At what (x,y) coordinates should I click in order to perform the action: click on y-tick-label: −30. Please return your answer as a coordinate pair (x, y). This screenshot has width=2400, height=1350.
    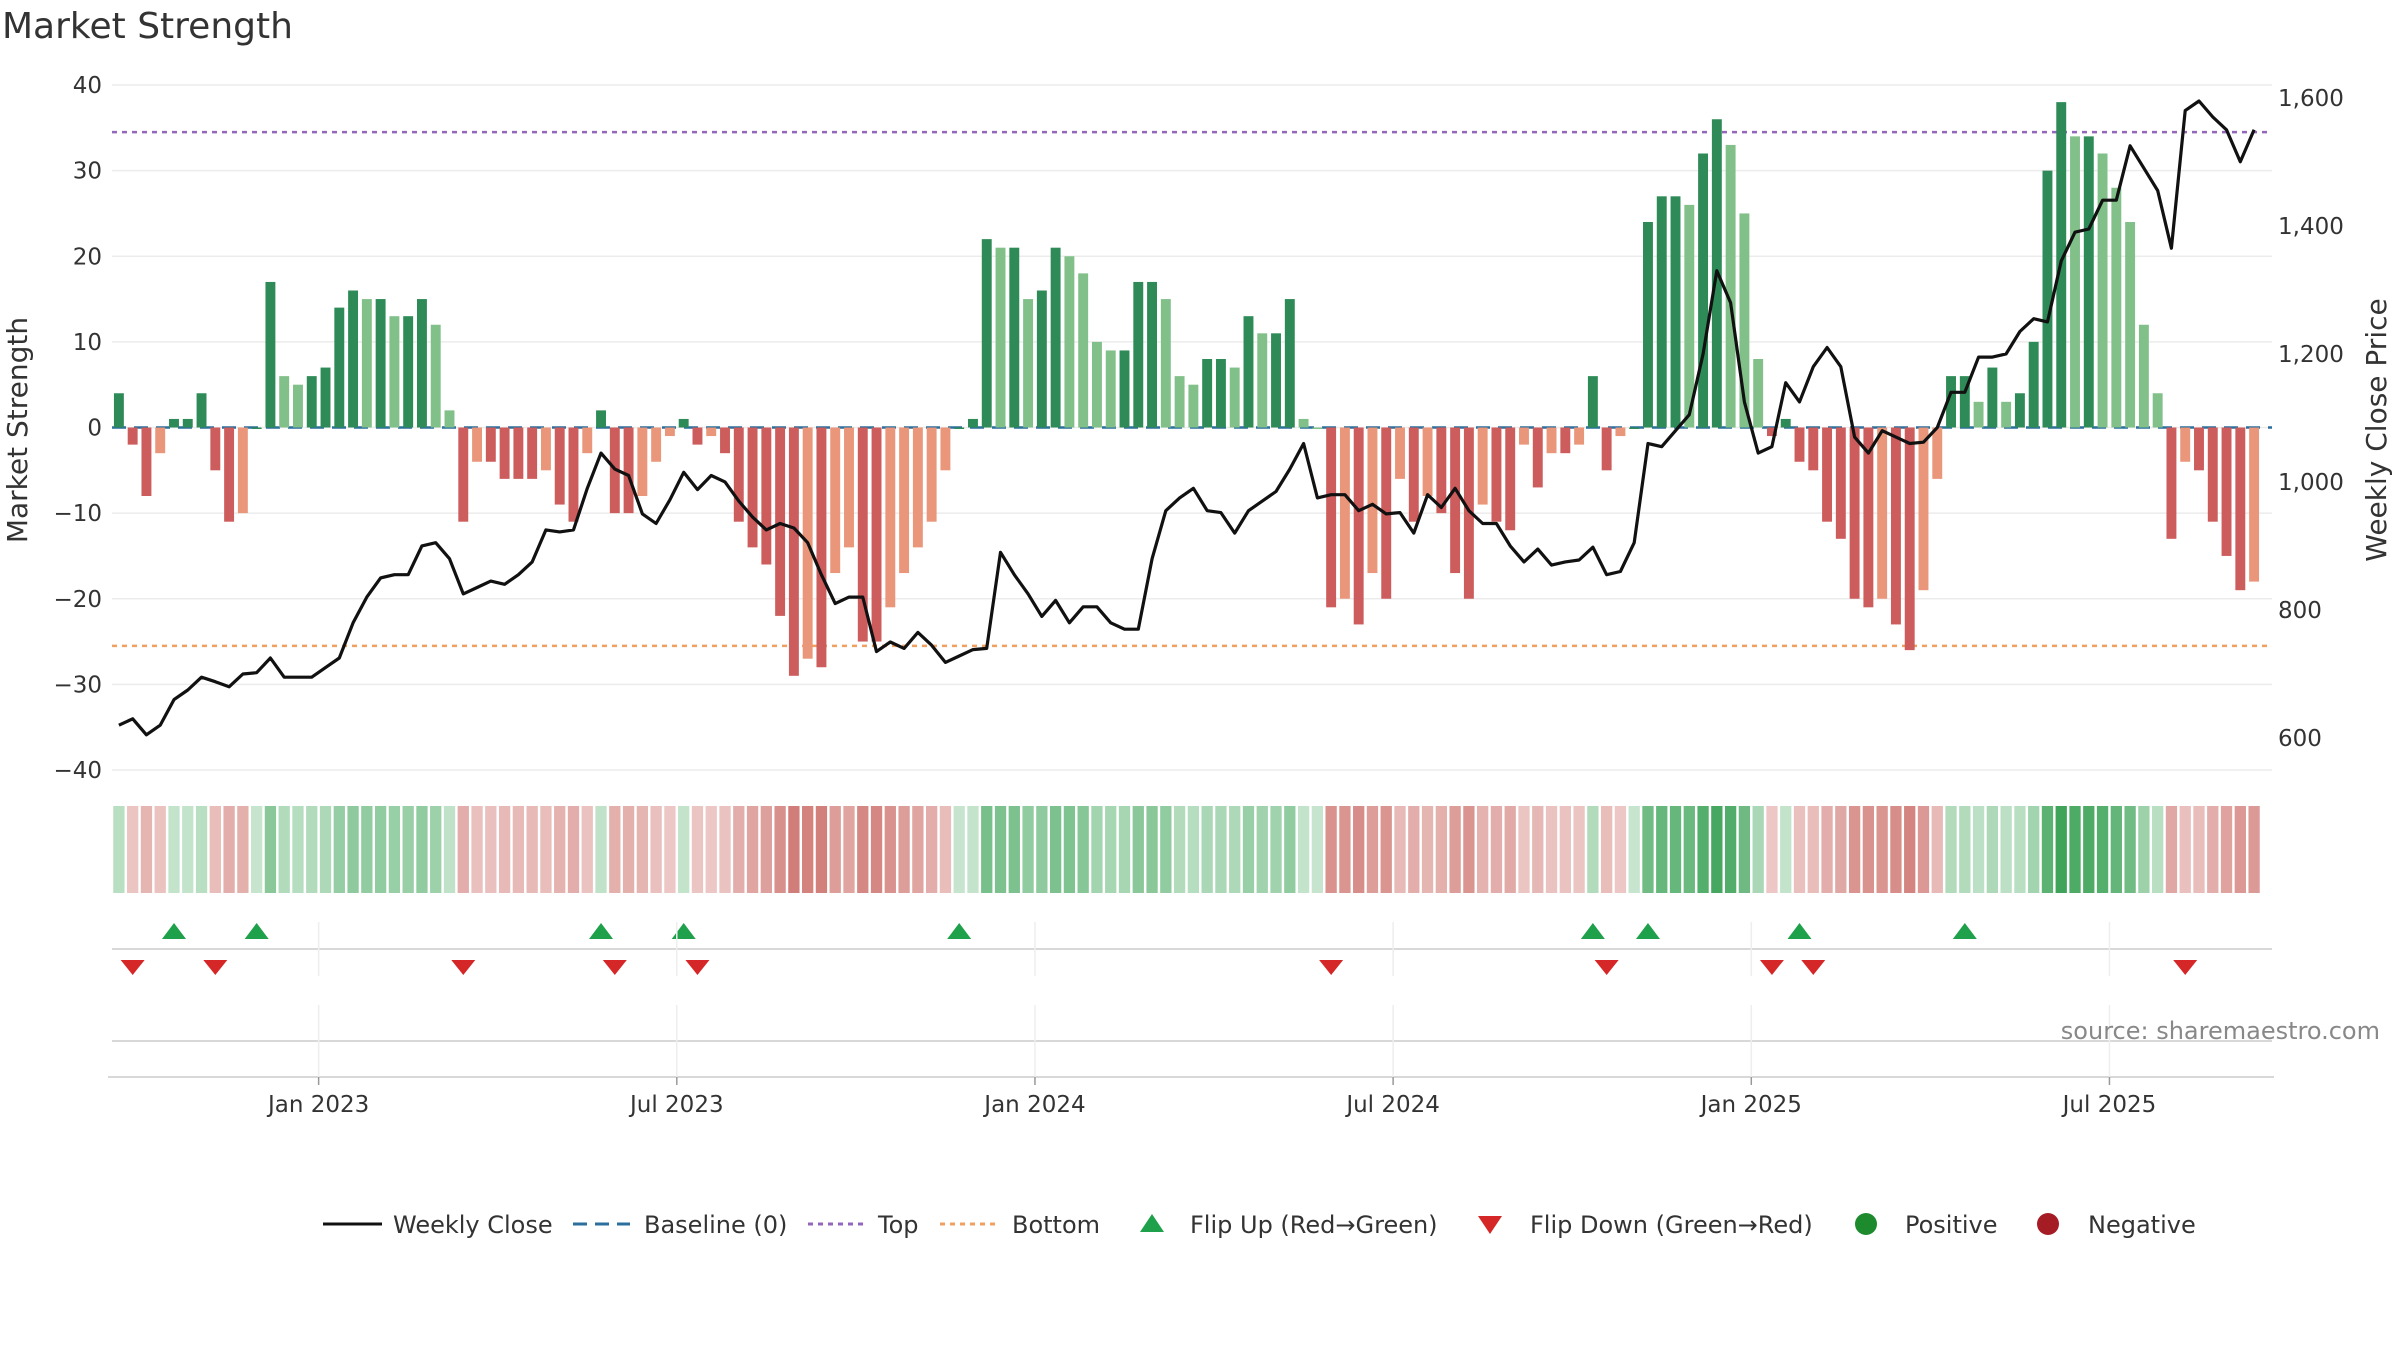
    Looking at the image, I should click on (77, 685).